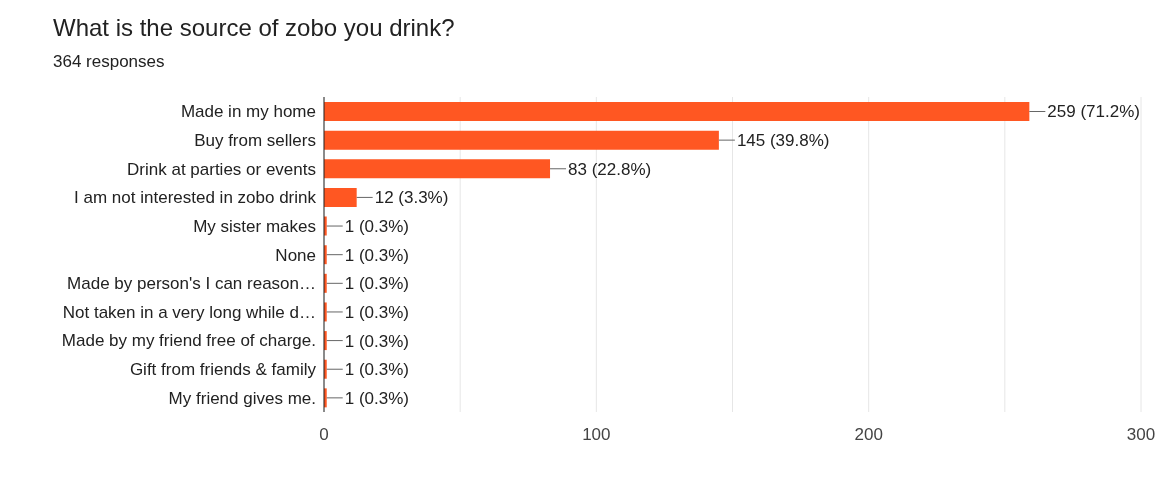 The image size is (1158, 489). I want to click on y-tick-label: Buy from sellers, so click(255, 140).